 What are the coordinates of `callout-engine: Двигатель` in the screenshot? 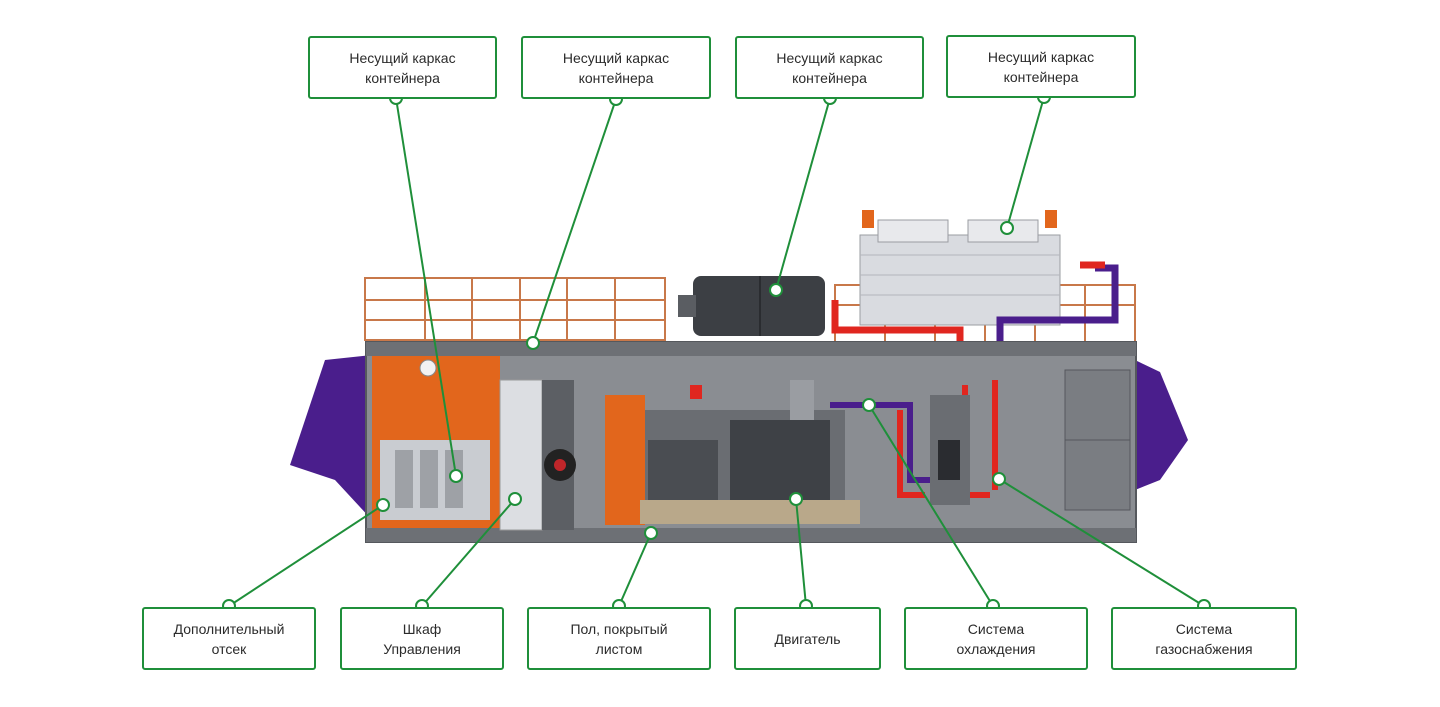 It's located at (807, 638).